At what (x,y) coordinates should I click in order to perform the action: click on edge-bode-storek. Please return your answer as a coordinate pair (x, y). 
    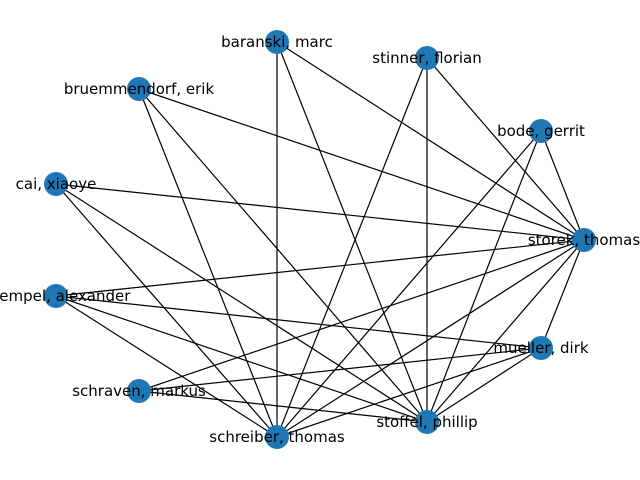
    Looking at the image, I should click on (562, 185).